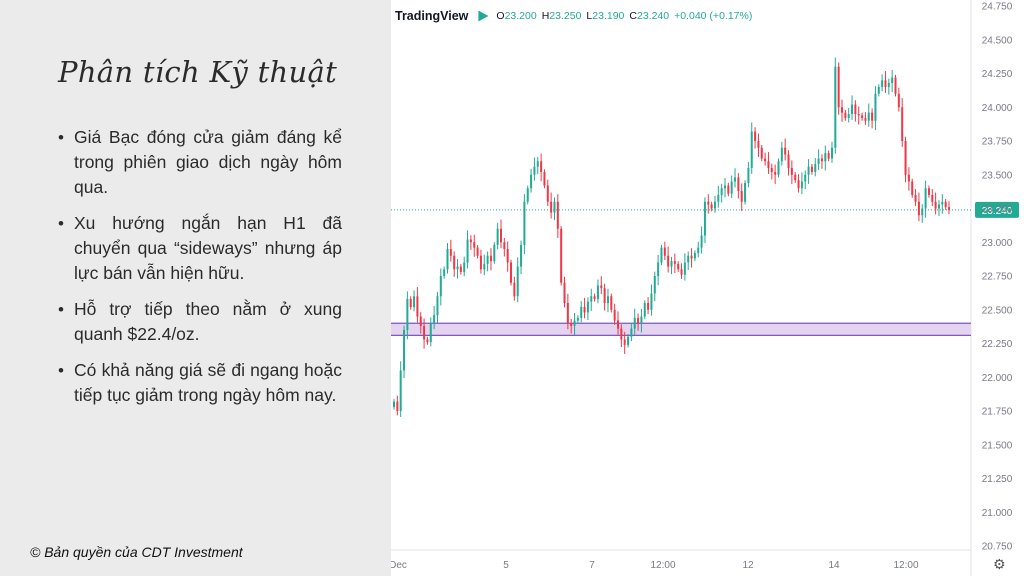 This screenshot has height=576, width=1024. I want to click on y-tick-label: 24.000, so click(997, 108).